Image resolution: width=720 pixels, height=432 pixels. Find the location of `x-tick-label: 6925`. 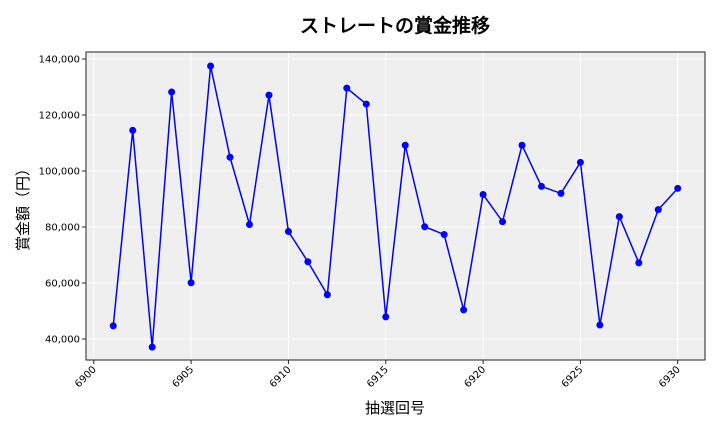

x-tick-label: 6925 is located at coordinates (573, 377).